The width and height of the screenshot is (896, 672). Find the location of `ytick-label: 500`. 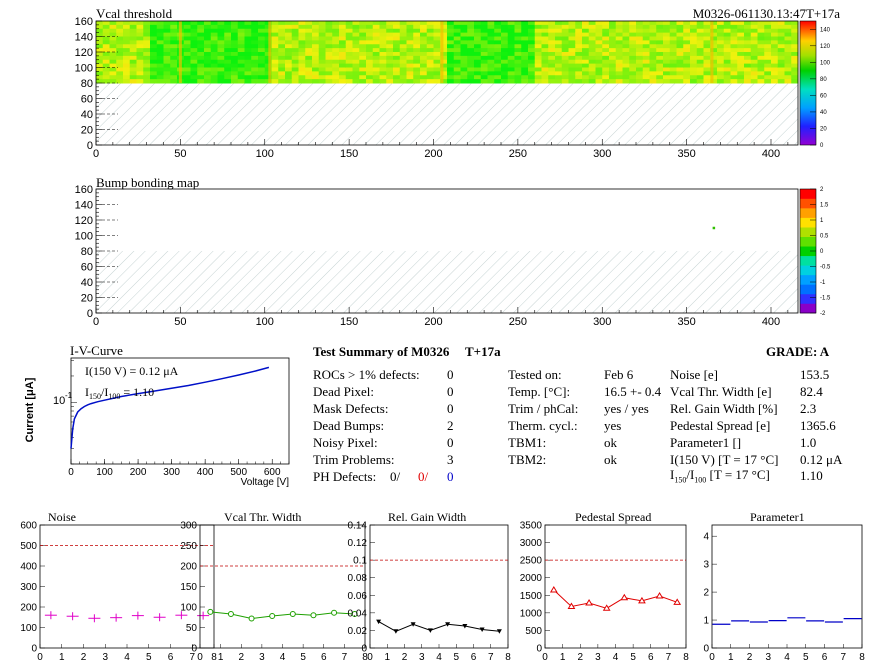

ytick-label: 500 is located at coordinates (28, 546).